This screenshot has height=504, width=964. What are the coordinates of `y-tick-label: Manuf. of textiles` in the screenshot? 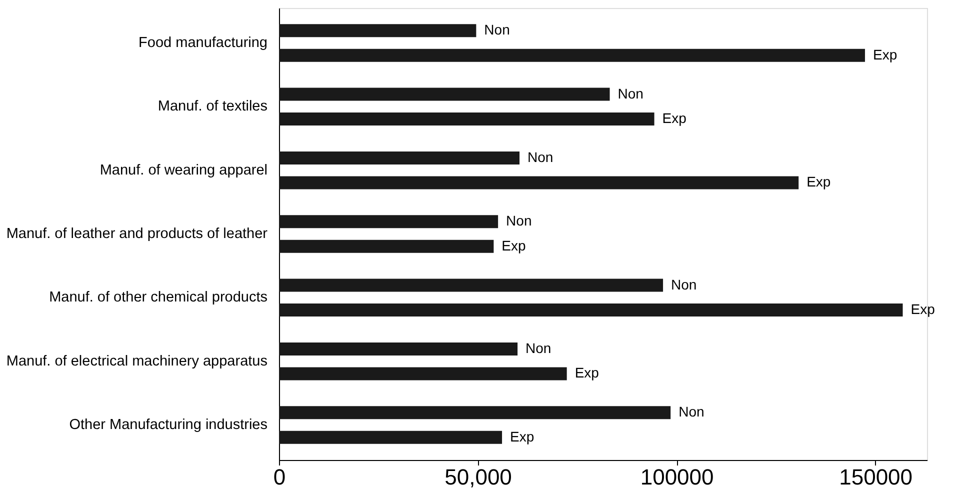 It's located at (213, 106).